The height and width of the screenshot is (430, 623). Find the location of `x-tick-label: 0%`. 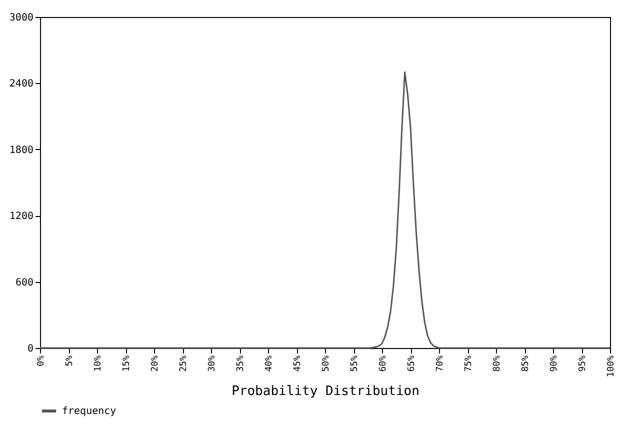

x-tick-label: 0% is located at coordinates (41, 360).